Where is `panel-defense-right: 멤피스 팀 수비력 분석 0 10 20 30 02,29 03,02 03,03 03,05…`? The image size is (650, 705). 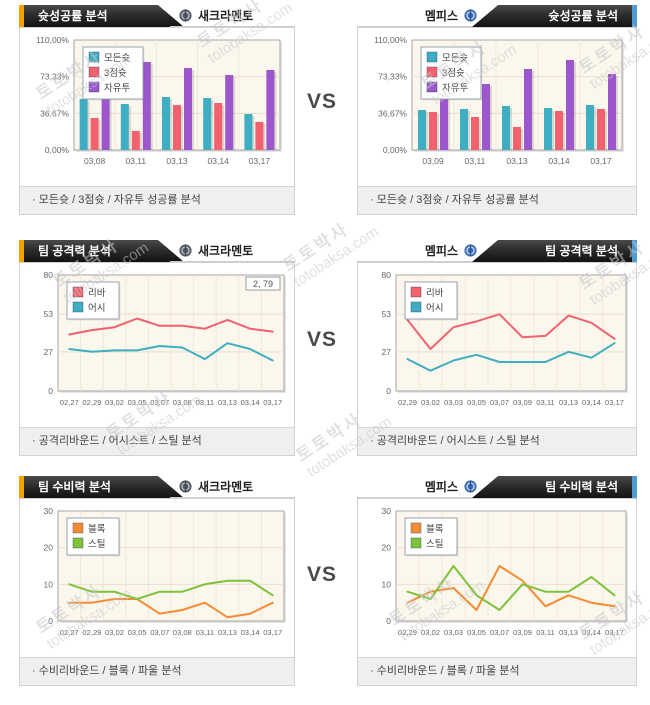
panel-defense-right: 멤피스 팀 수비력 분석 0 10 20 30 02,29 03,02 03,03 03,05… is located at coordinates (497, 581).